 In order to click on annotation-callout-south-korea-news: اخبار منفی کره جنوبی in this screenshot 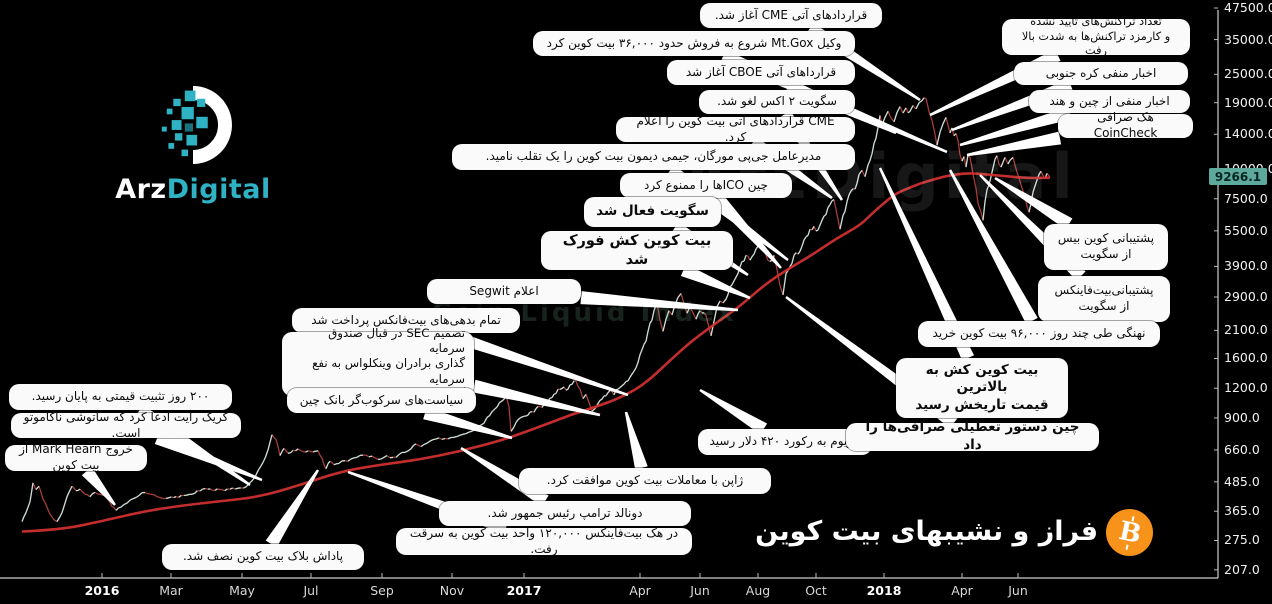, I will do `click(1101, 73)`.